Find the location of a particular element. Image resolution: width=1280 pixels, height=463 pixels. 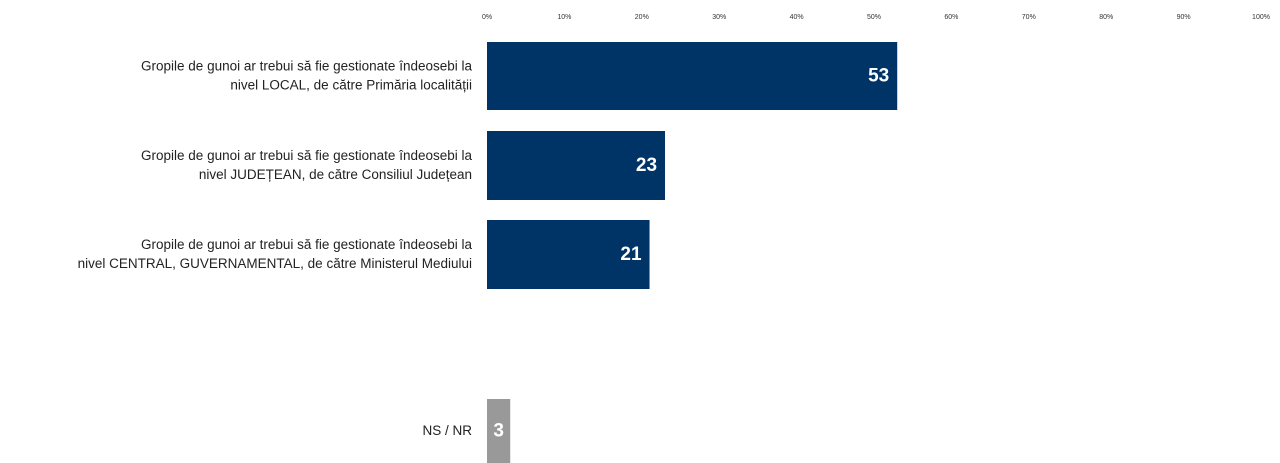

data-label: 3 is located at coordinates (498, 431).